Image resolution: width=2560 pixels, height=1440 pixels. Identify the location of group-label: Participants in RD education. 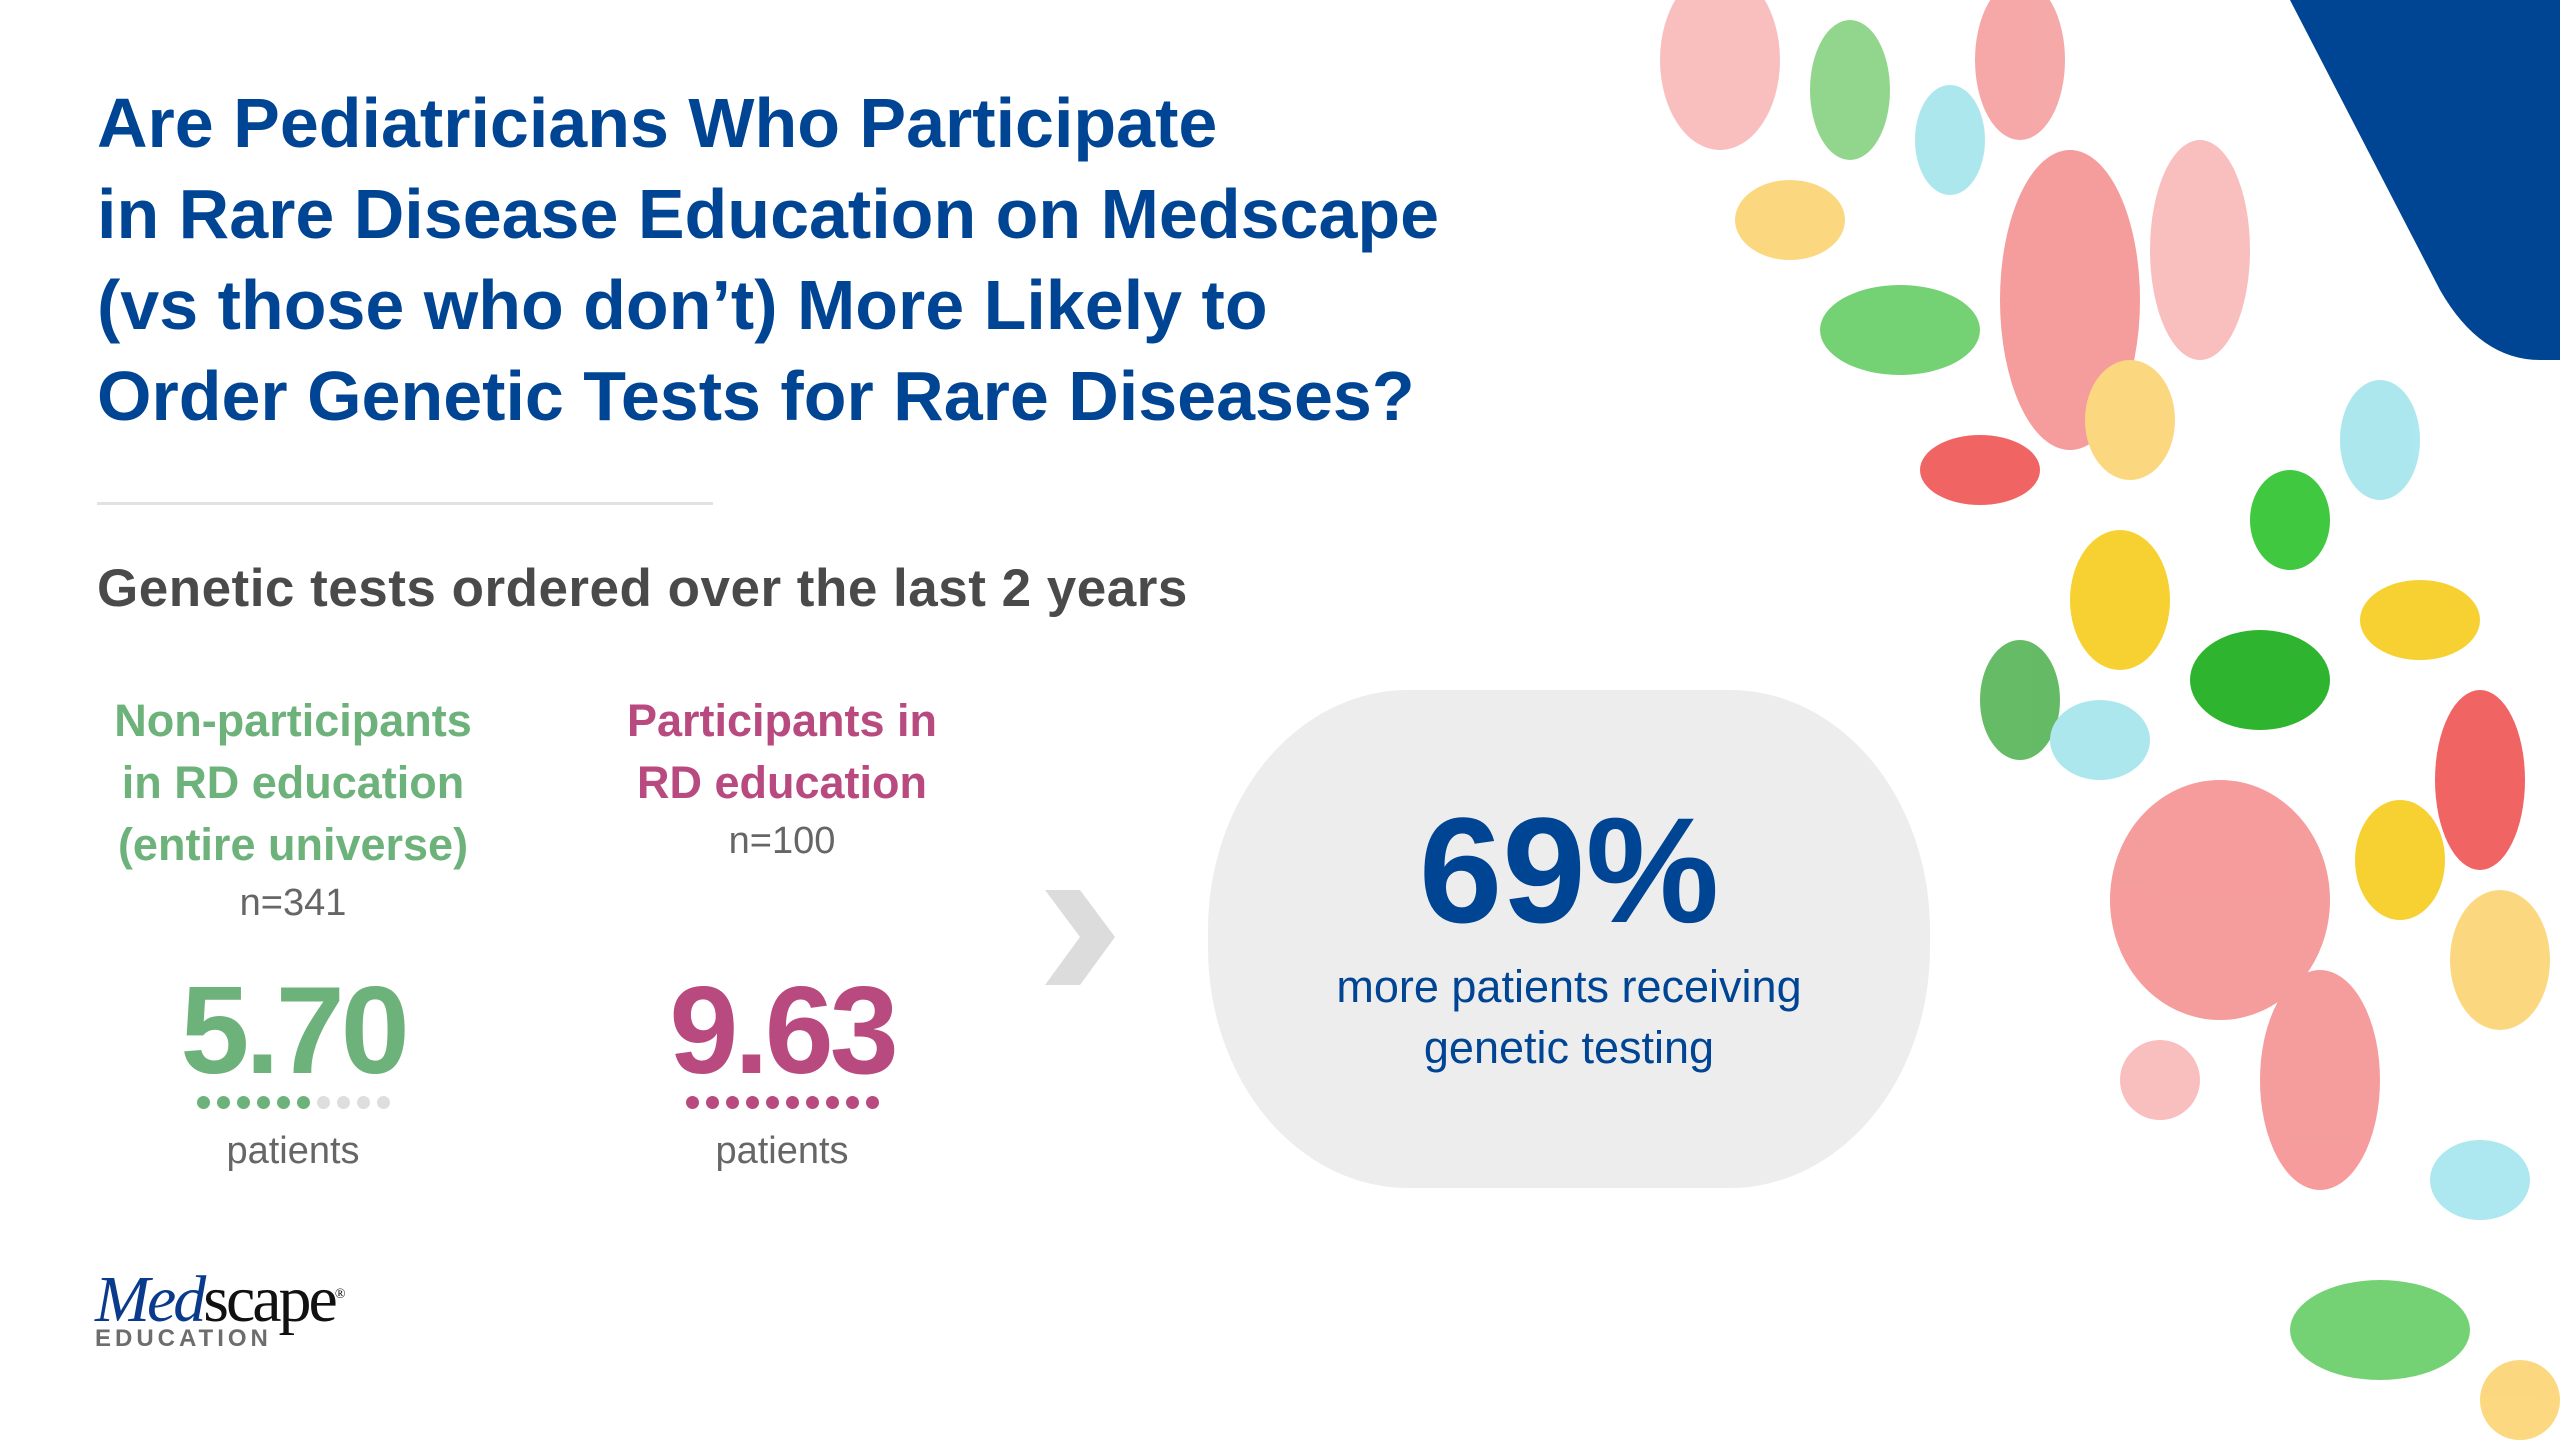
(782, 752).